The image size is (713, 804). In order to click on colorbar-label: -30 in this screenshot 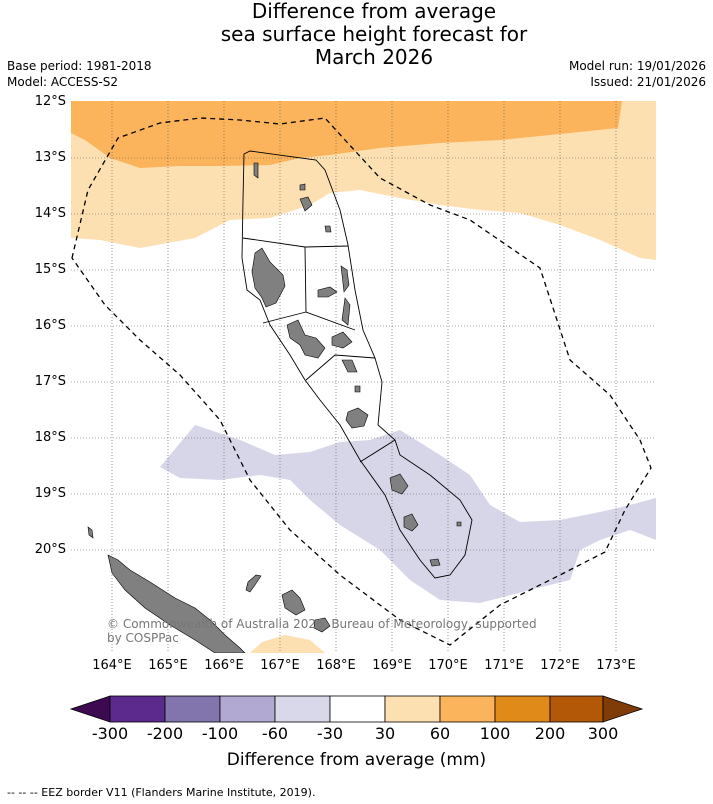, I will do `click(330, 733)`.